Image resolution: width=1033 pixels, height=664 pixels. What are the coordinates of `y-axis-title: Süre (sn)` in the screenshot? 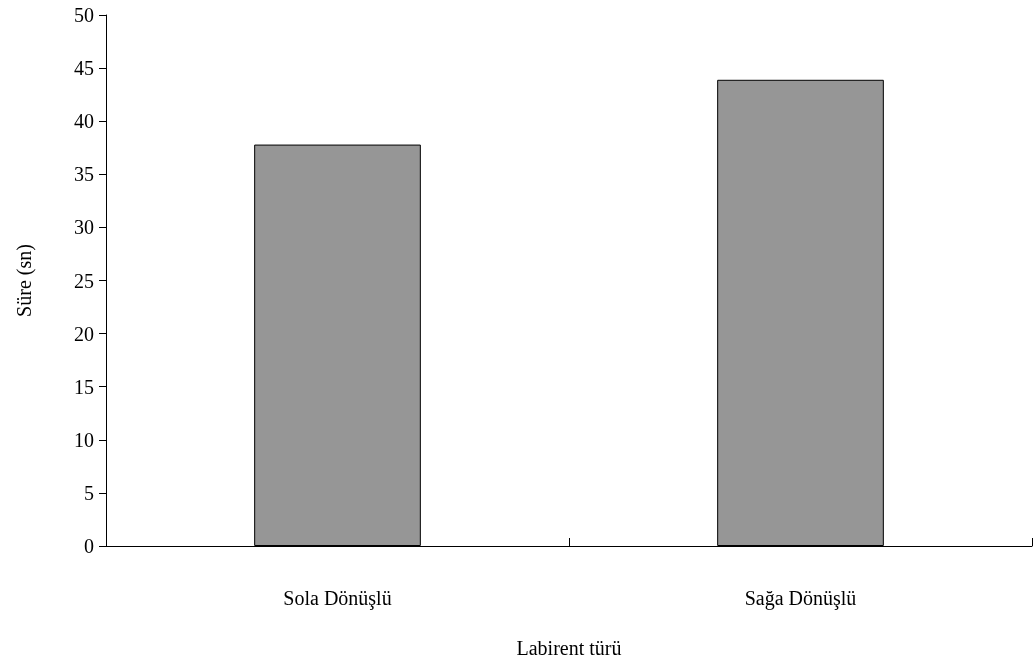 It's located at (24, 280).